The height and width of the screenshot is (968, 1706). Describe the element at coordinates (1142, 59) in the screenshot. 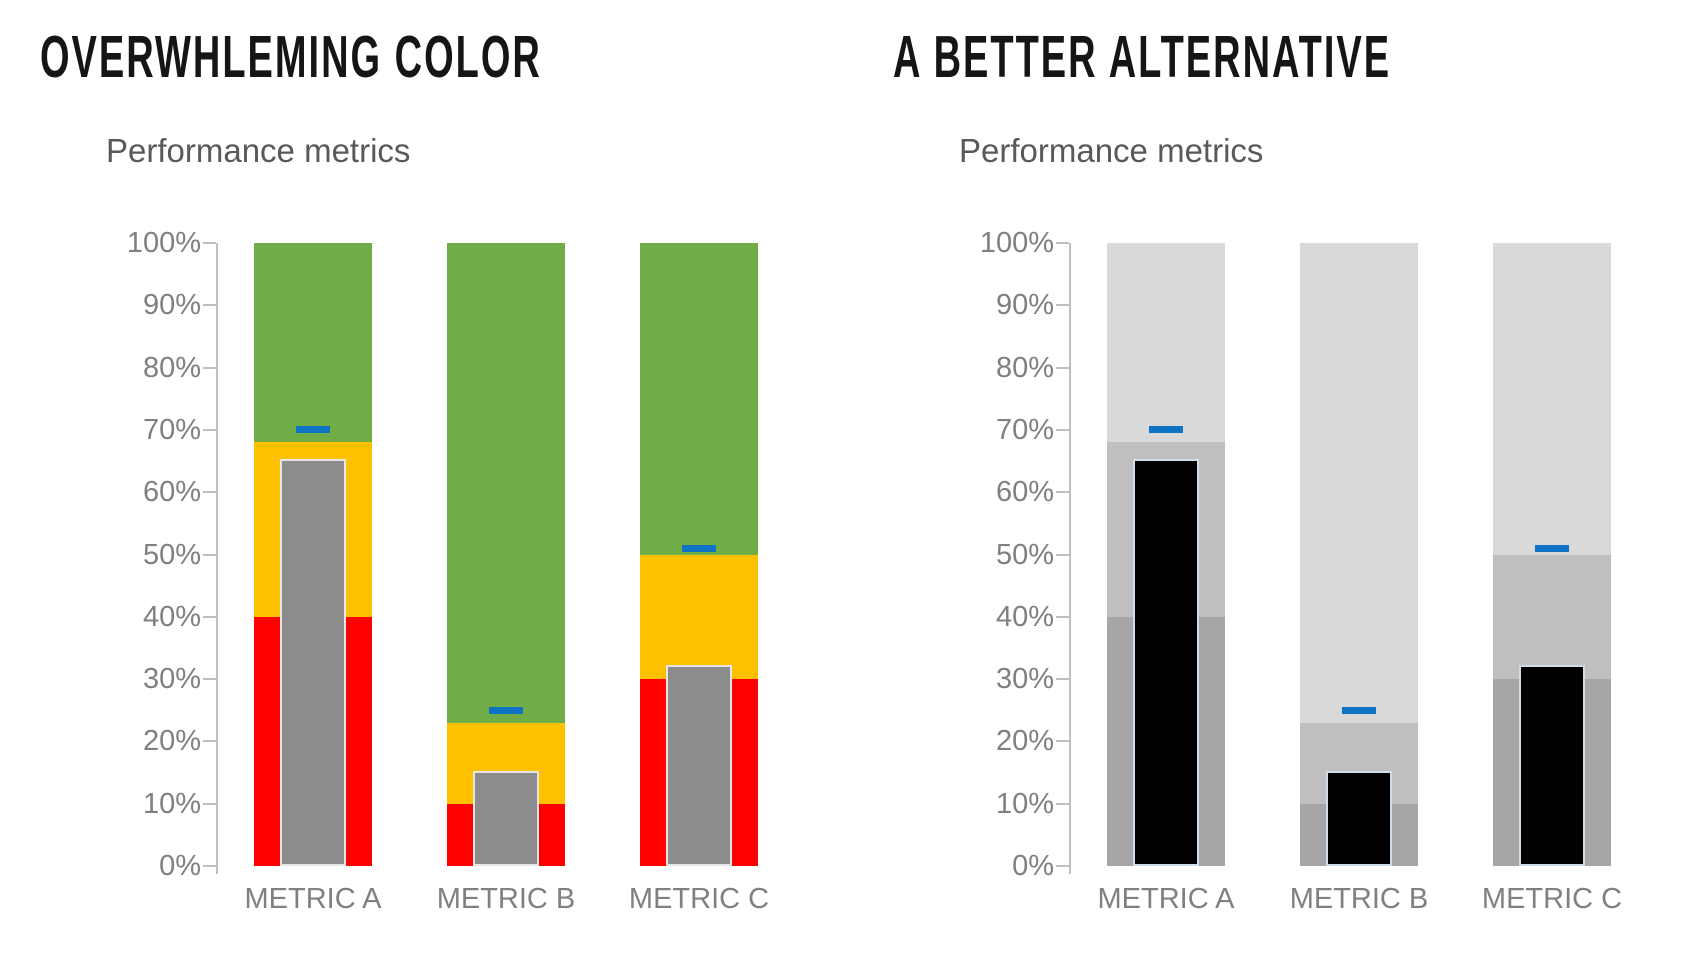

I see `panel-heading: A BETTER ALTERNATIVE` at that location.